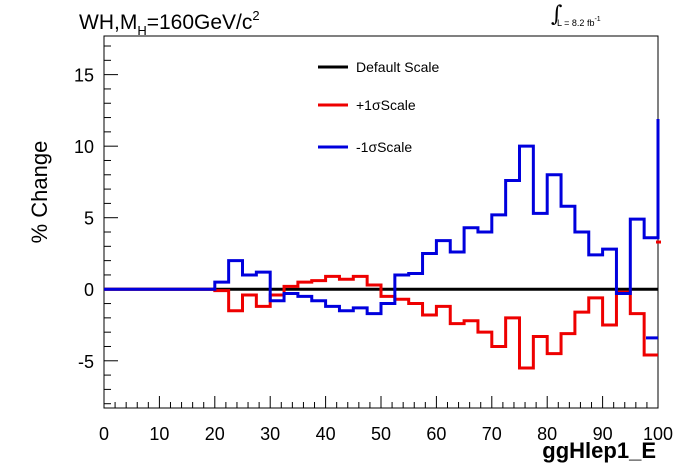 The image size is (696, 472). What do you see at coordinates (215, 434) in the screenshot?
I see `x-tick-label: 20` at bounding box center [215, 434].